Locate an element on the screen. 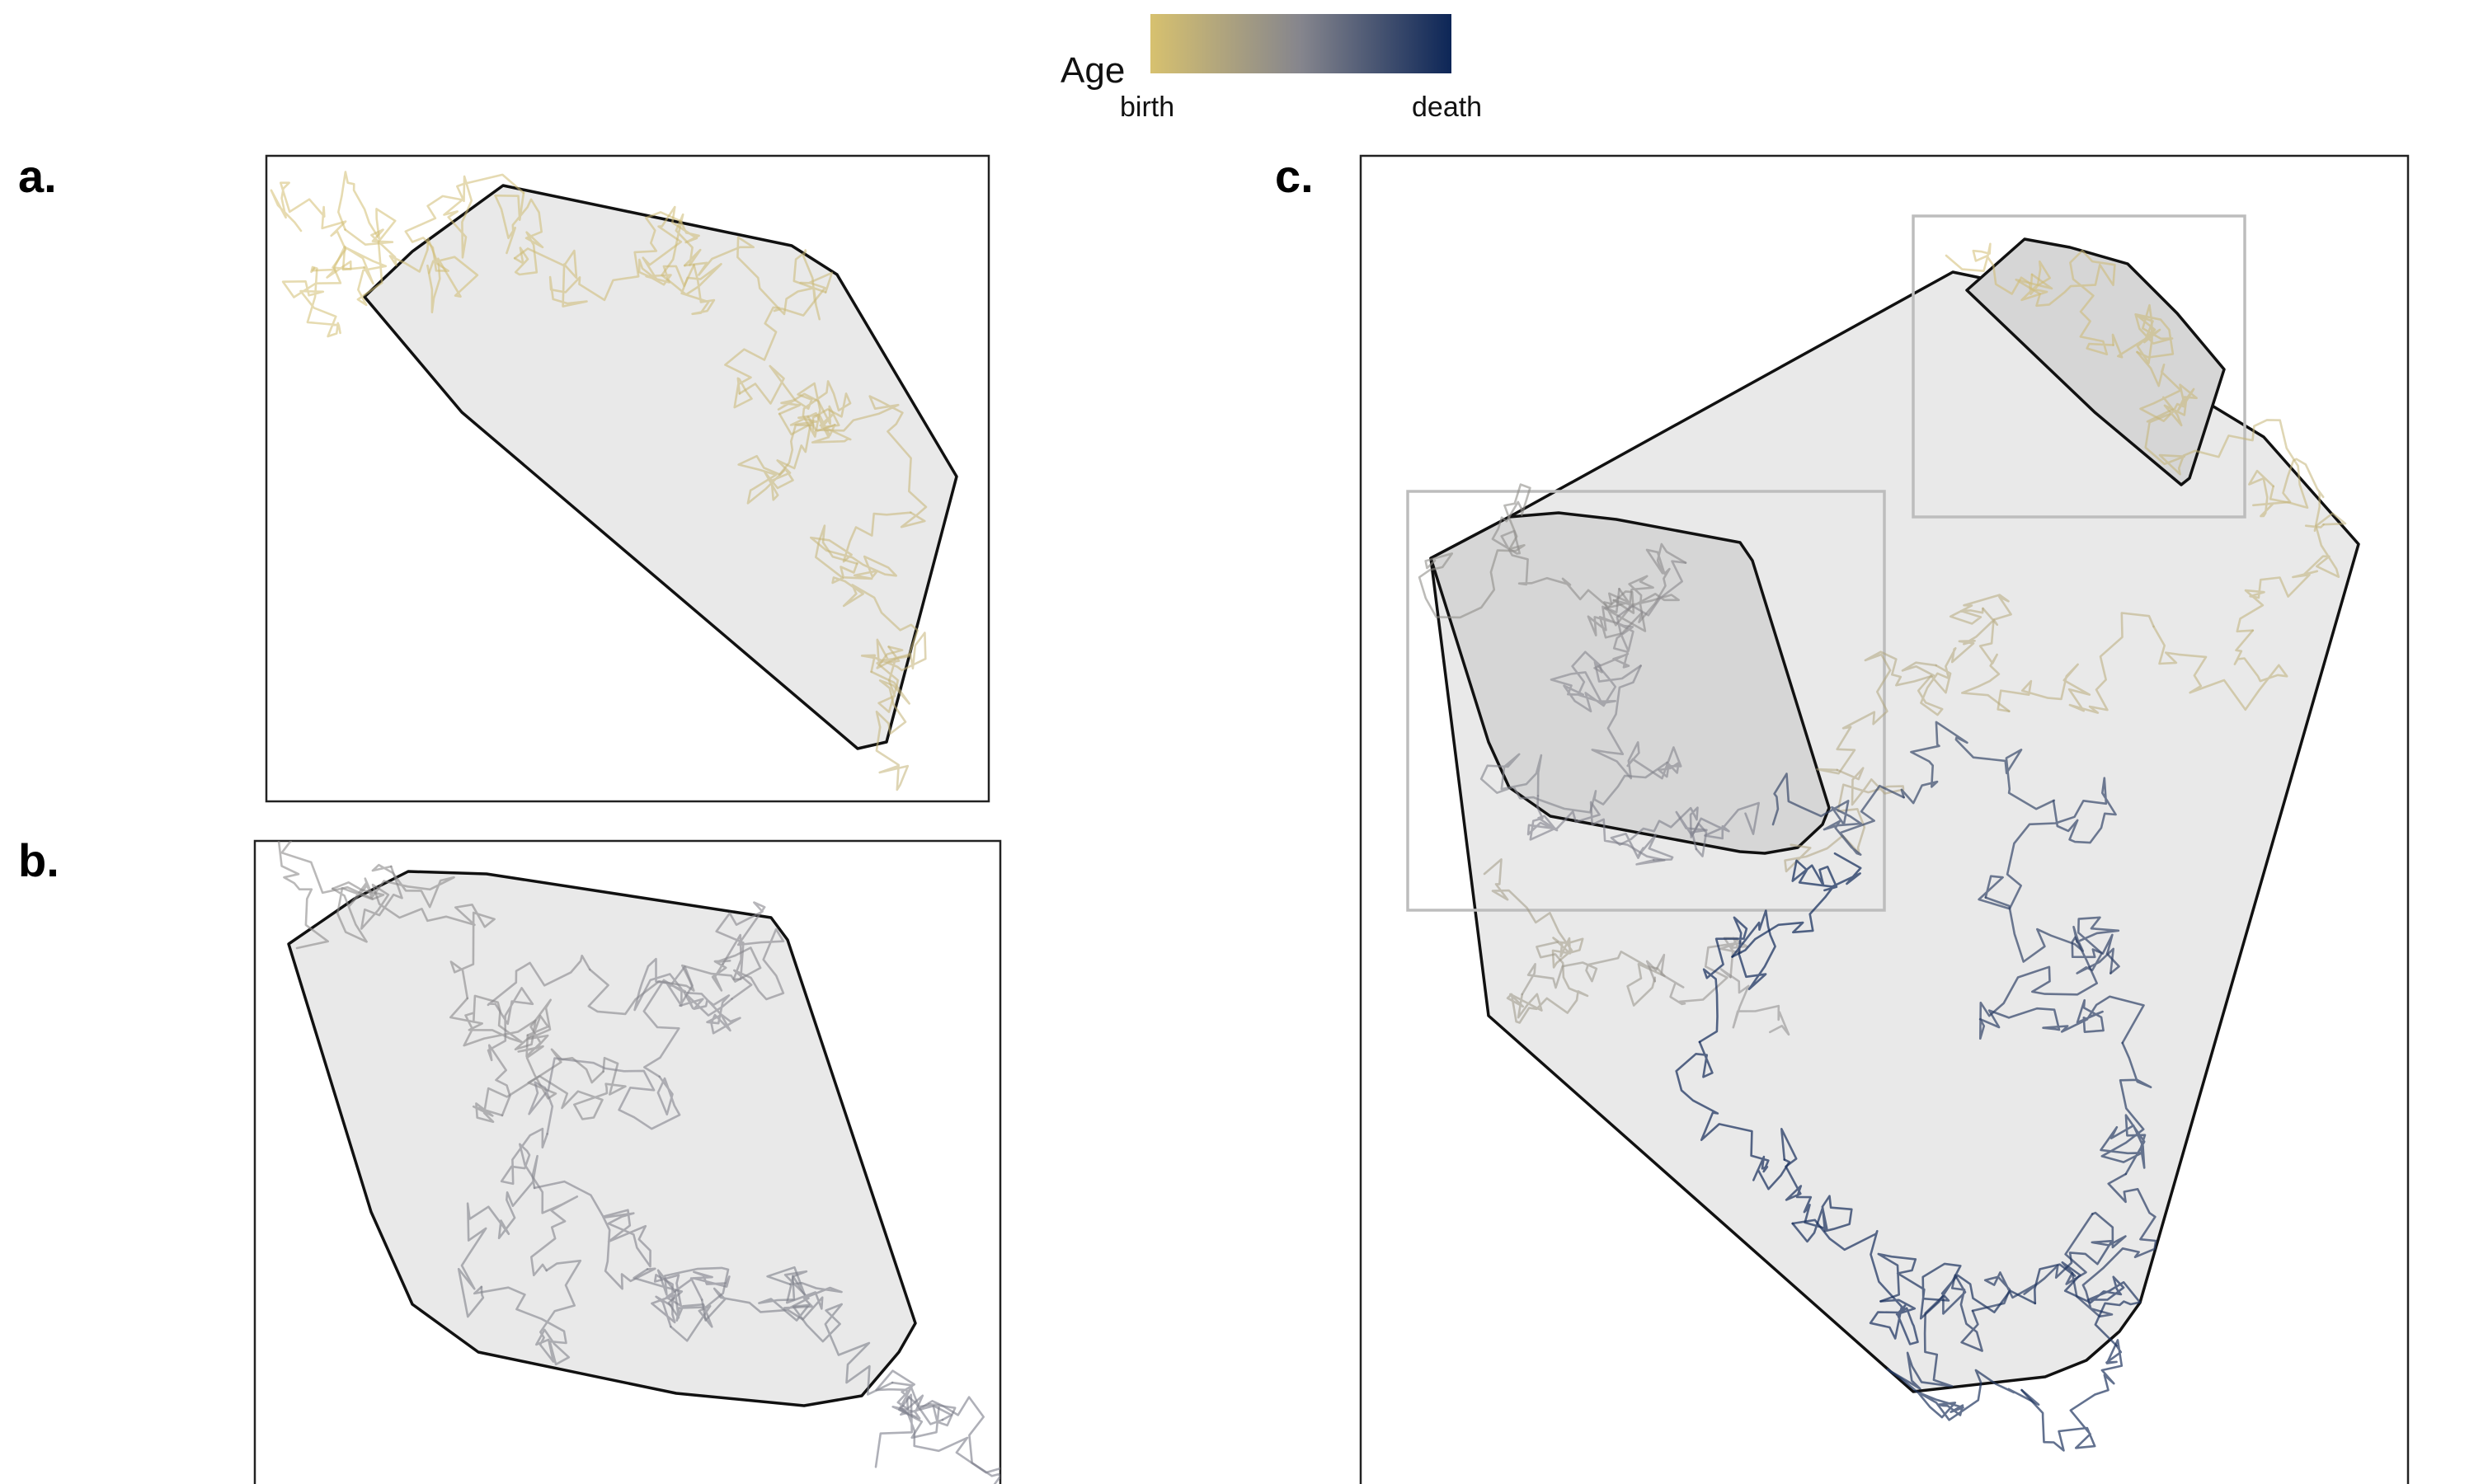 The width and height of the screenshot is (2474, 1484). panel-c-inset-box-a is located at coordinates (2079, 366).